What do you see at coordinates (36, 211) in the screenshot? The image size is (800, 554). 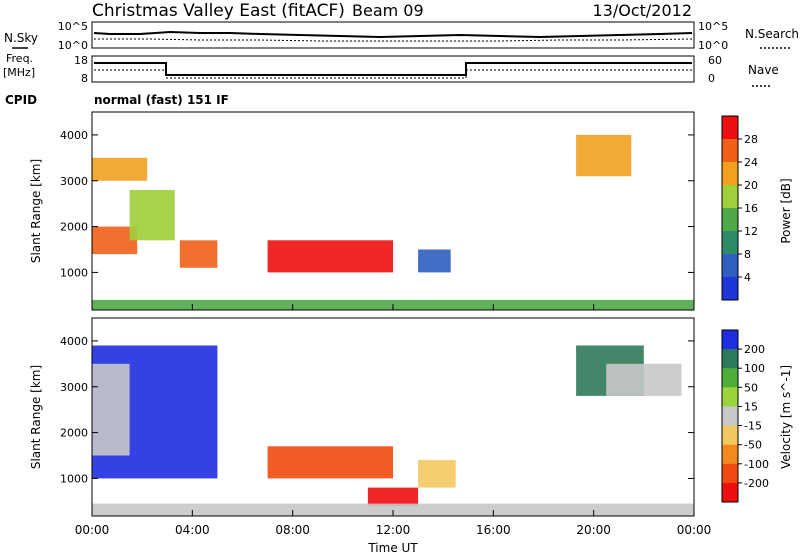 I see `power-ylabel: Slant Range [km]` at bounding box center [36, 211].